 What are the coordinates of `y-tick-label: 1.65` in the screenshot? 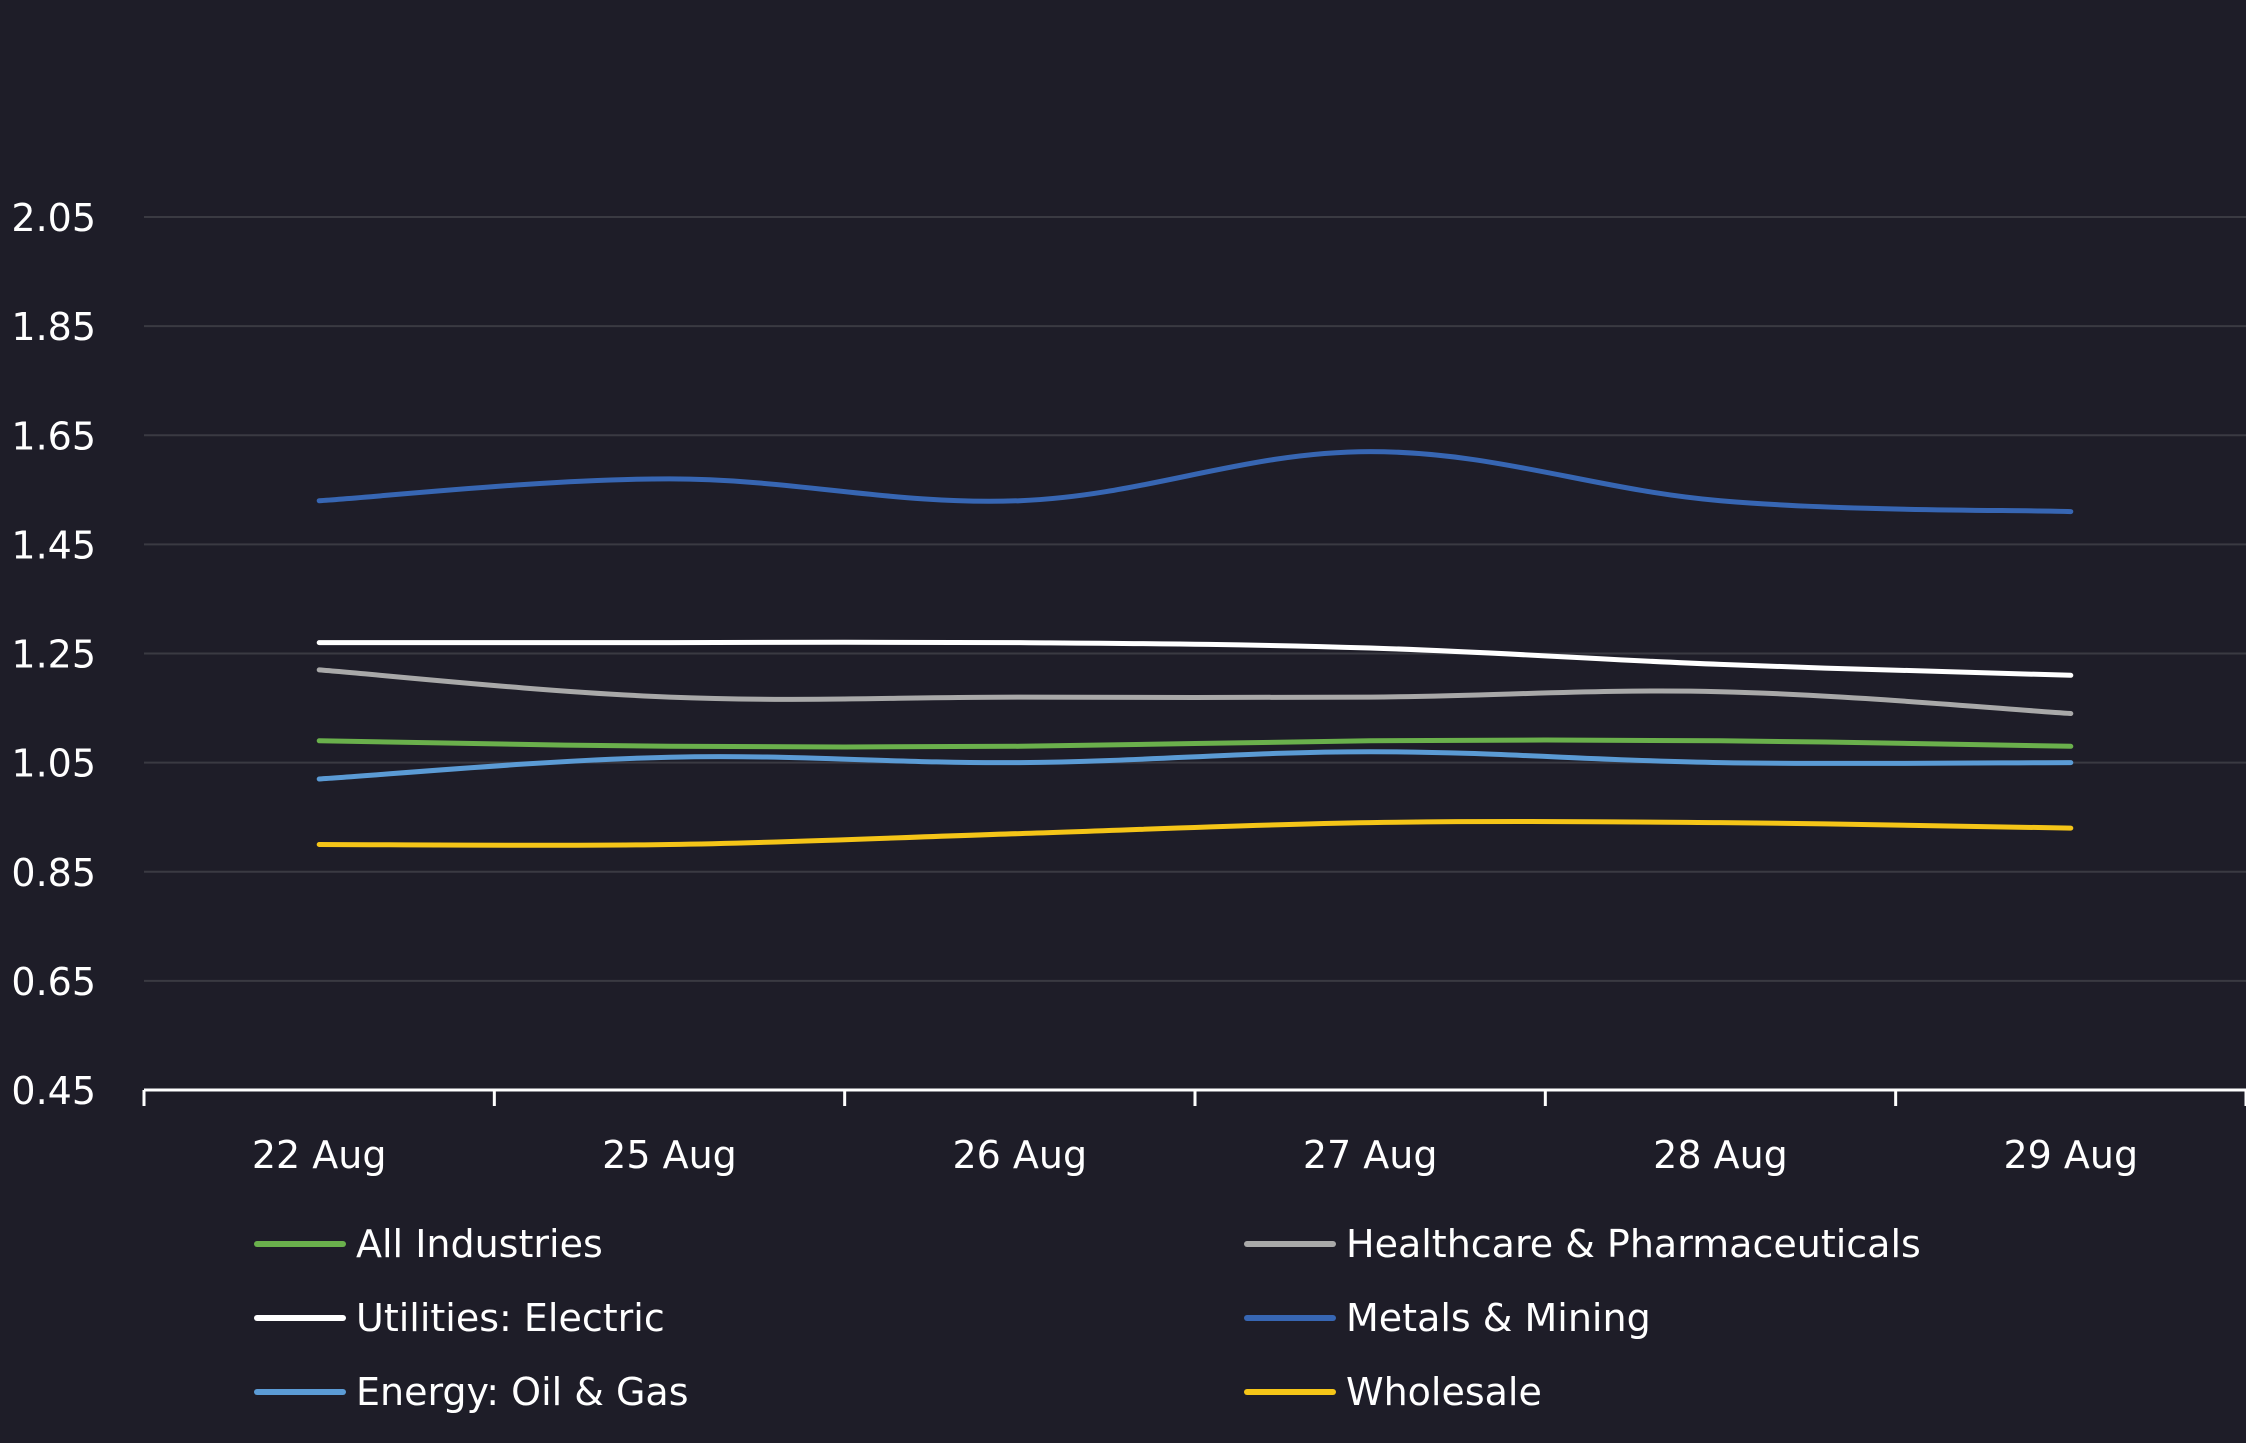 It's located at (53, 436).